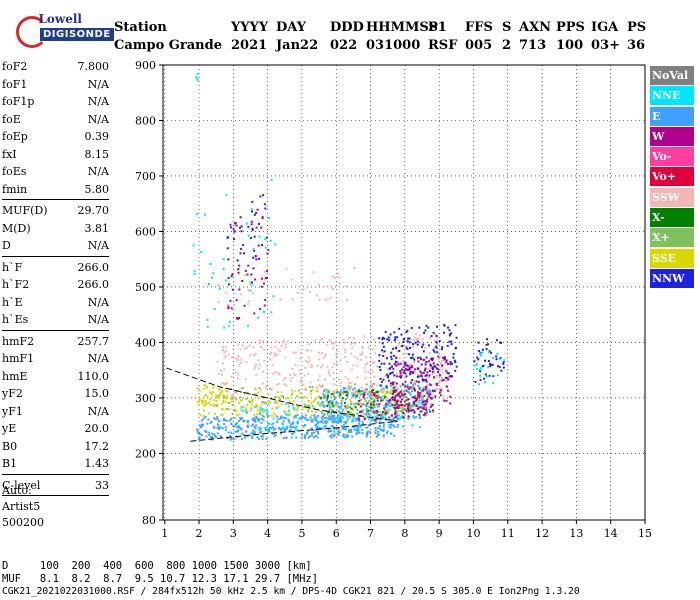 This screenshot has height=600, width=700. I want to click on param-row: hmF1 N/A, so click(55, 359).